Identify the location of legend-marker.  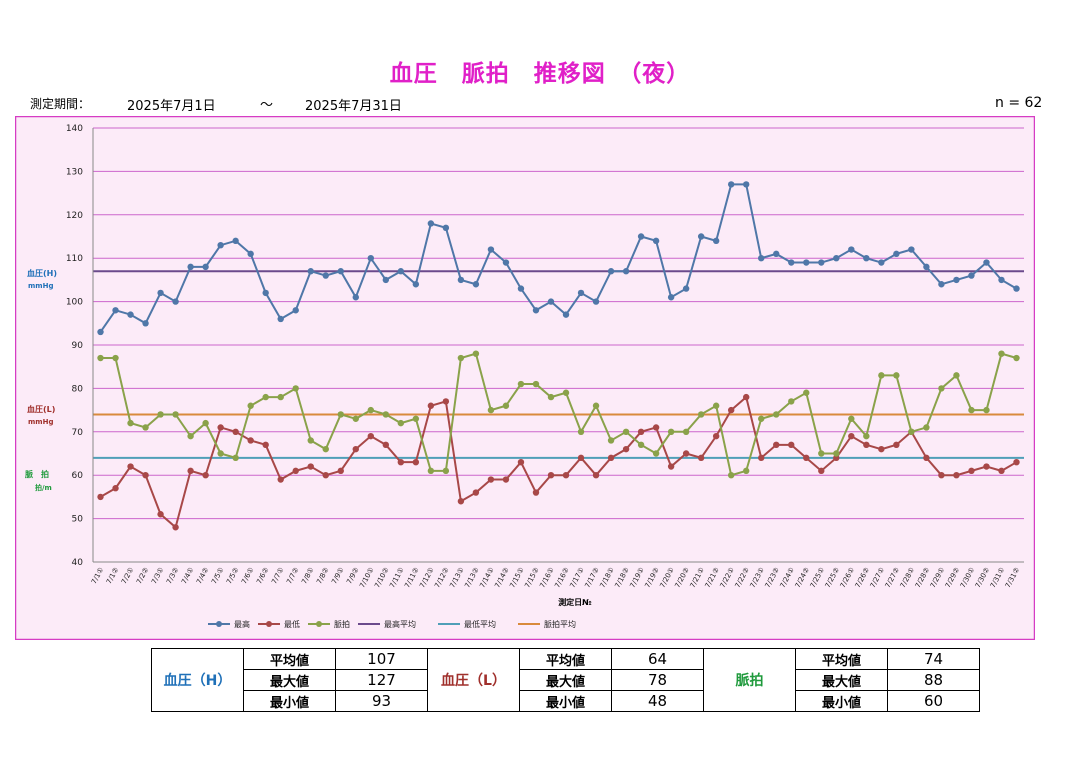
(269, 624).